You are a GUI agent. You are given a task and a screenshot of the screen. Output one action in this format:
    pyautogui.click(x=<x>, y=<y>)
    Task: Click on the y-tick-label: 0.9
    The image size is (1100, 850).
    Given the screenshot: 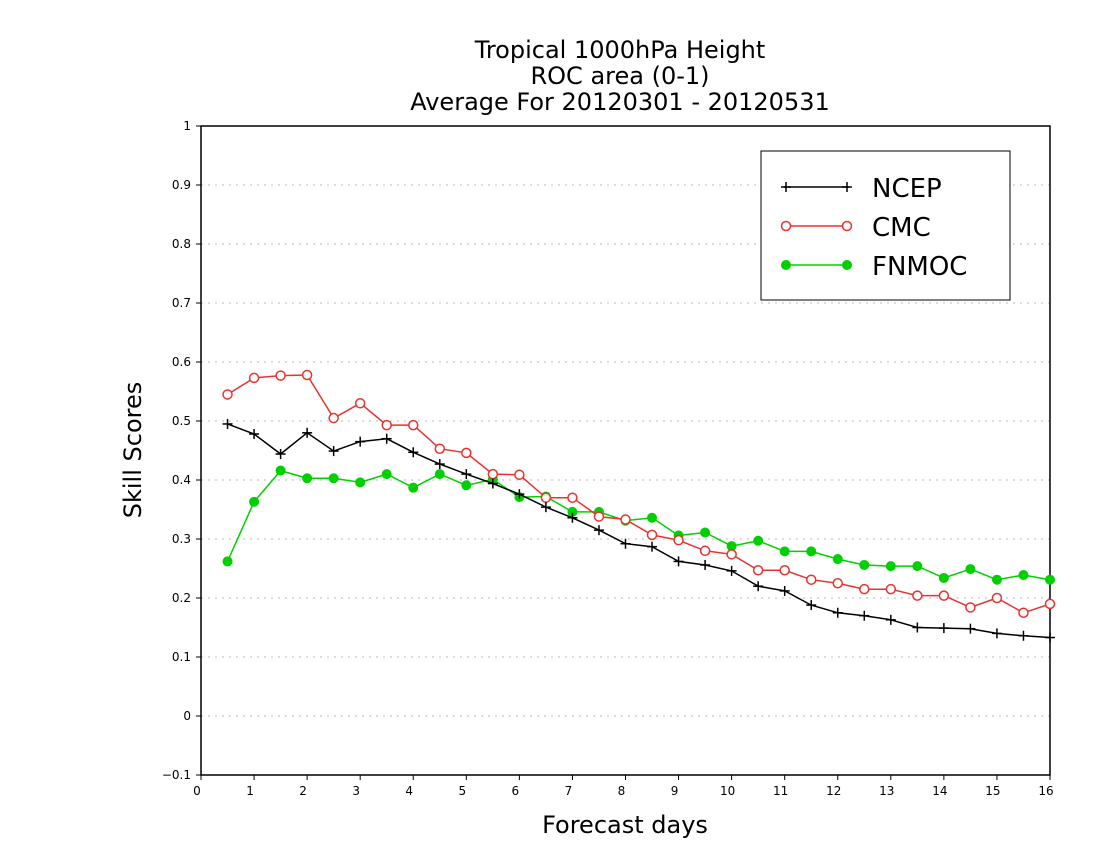 What is the action you would take?
    pyautogui.click(x=181, y=185)
    